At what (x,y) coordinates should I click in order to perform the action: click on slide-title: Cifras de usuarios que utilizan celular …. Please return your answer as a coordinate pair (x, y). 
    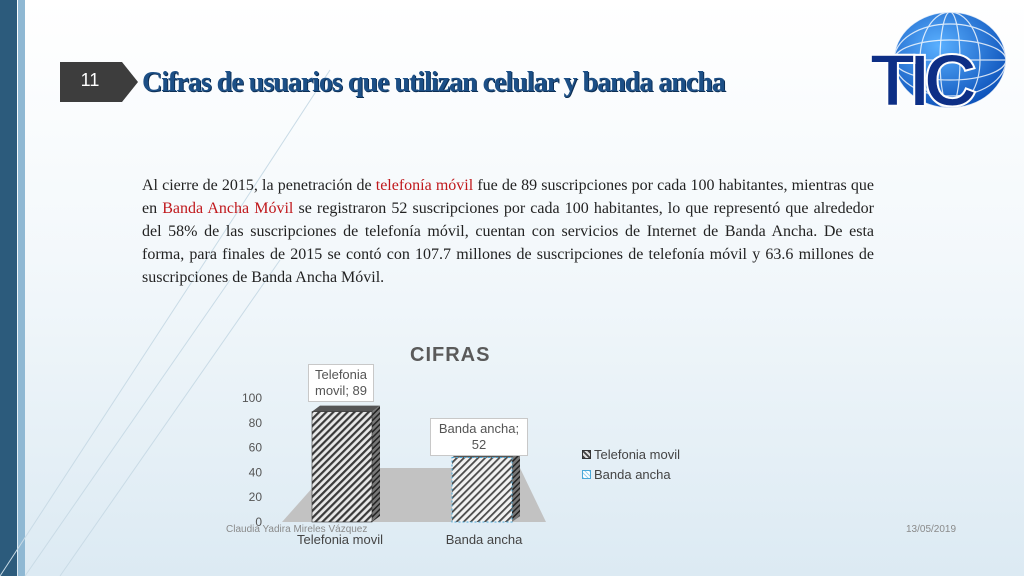
    Looking at the image, I should click on (434, 82).